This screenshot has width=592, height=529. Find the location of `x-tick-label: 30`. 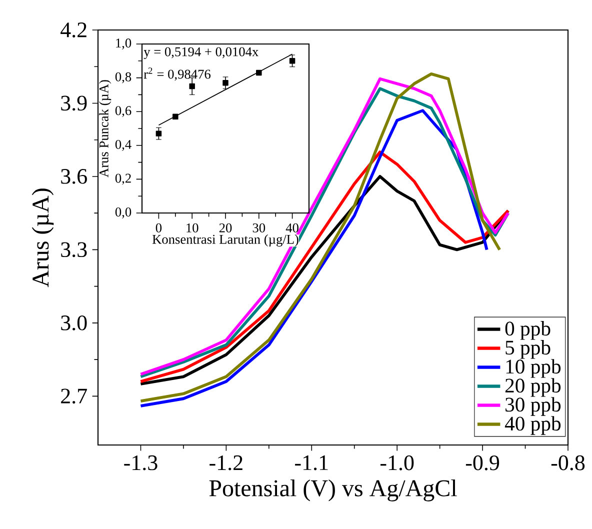

x-tick-label: 30 is located at coordinates (259, 227).